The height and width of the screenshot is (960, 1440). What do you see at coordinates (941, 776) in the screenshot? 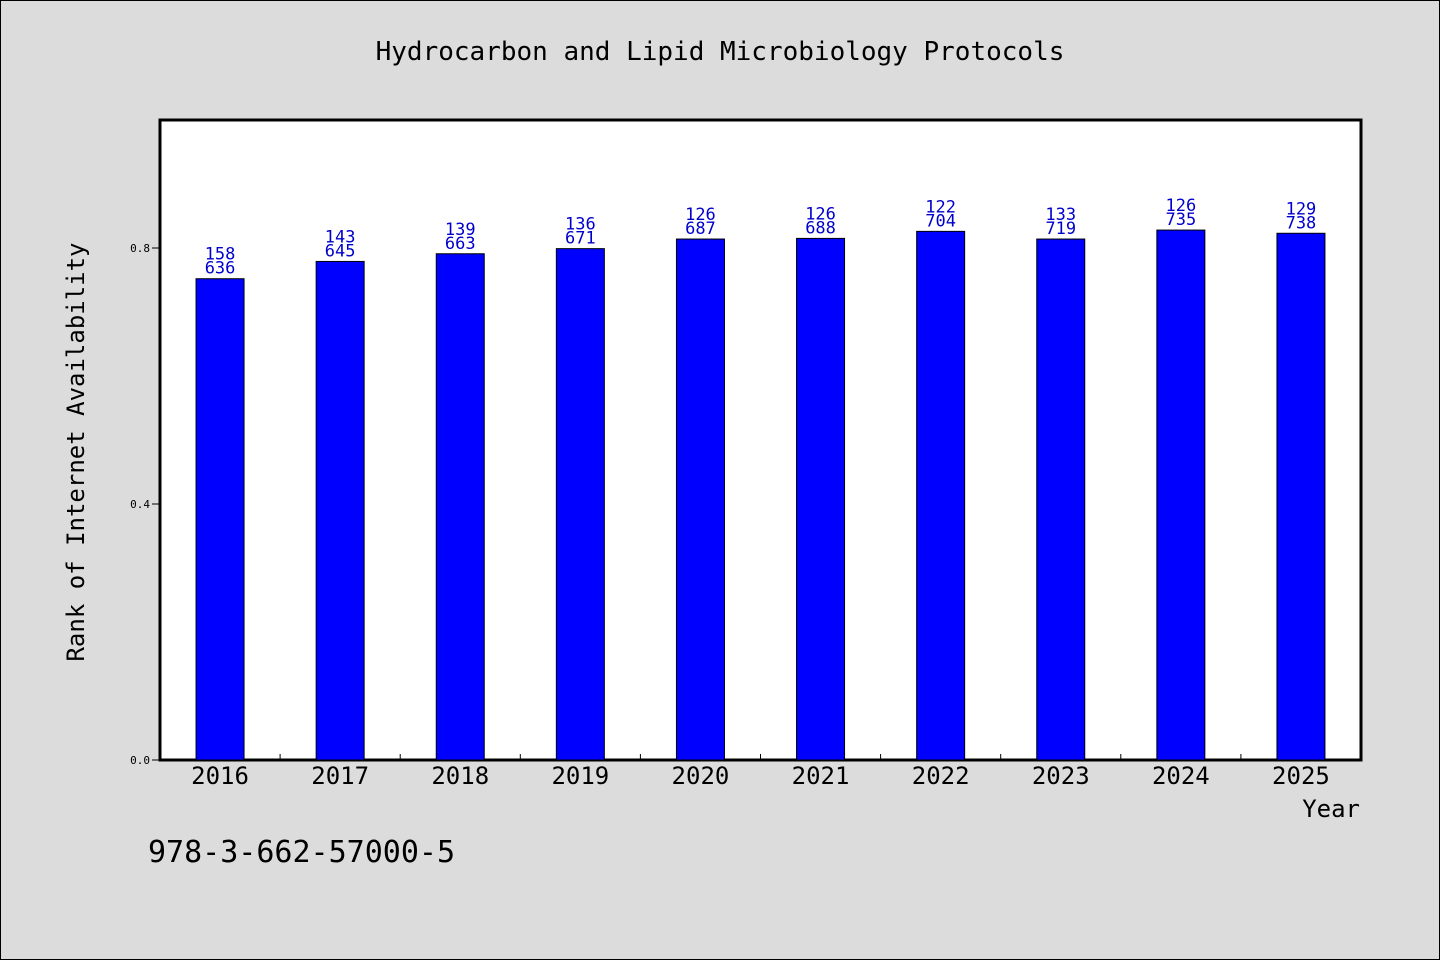
I see `x-tick-label: 2022` at bounding box center [941, 776].